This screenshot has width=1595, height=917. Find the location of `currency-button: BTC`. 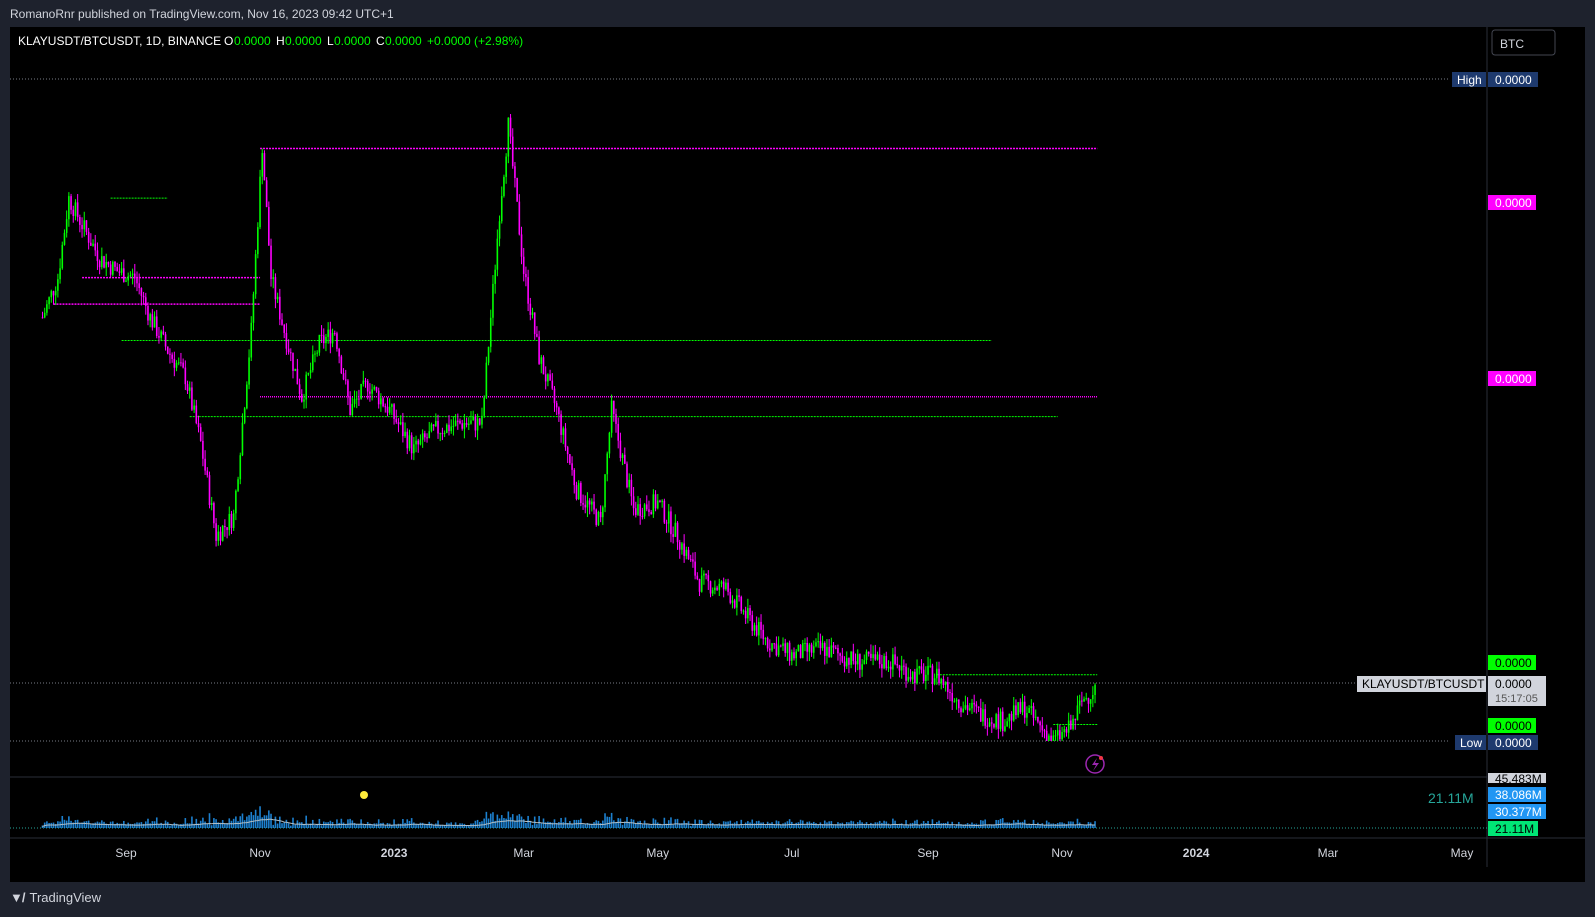

currency-button: BTC is located at coordinates (1523, 42).